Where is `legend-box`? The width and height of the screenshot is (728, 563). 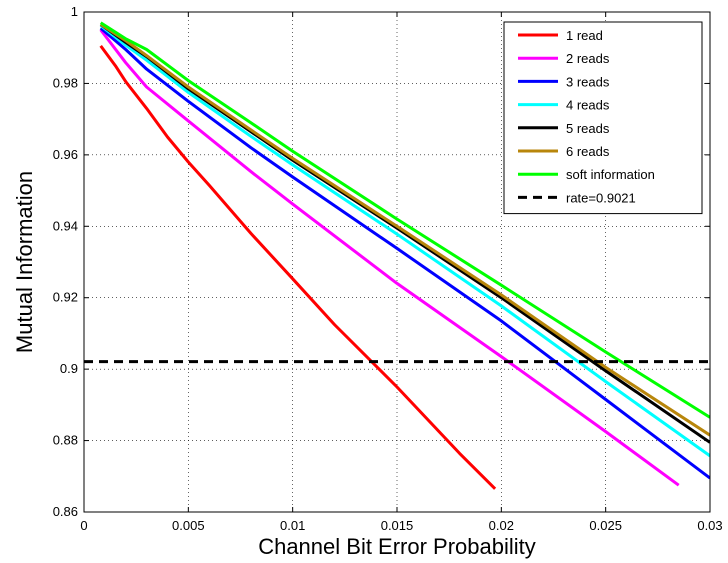 legend-box is located at coordinates (603, 118).